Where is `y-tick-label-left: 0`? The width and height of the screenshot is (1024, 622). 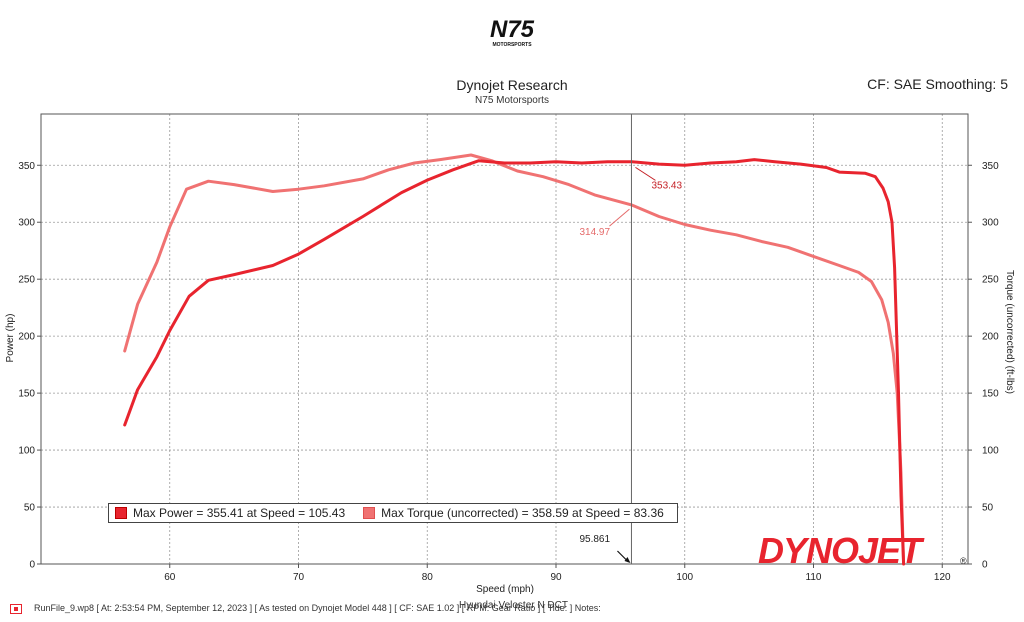 y-tick-label-left: 0 is located at coordinates (32, 565).